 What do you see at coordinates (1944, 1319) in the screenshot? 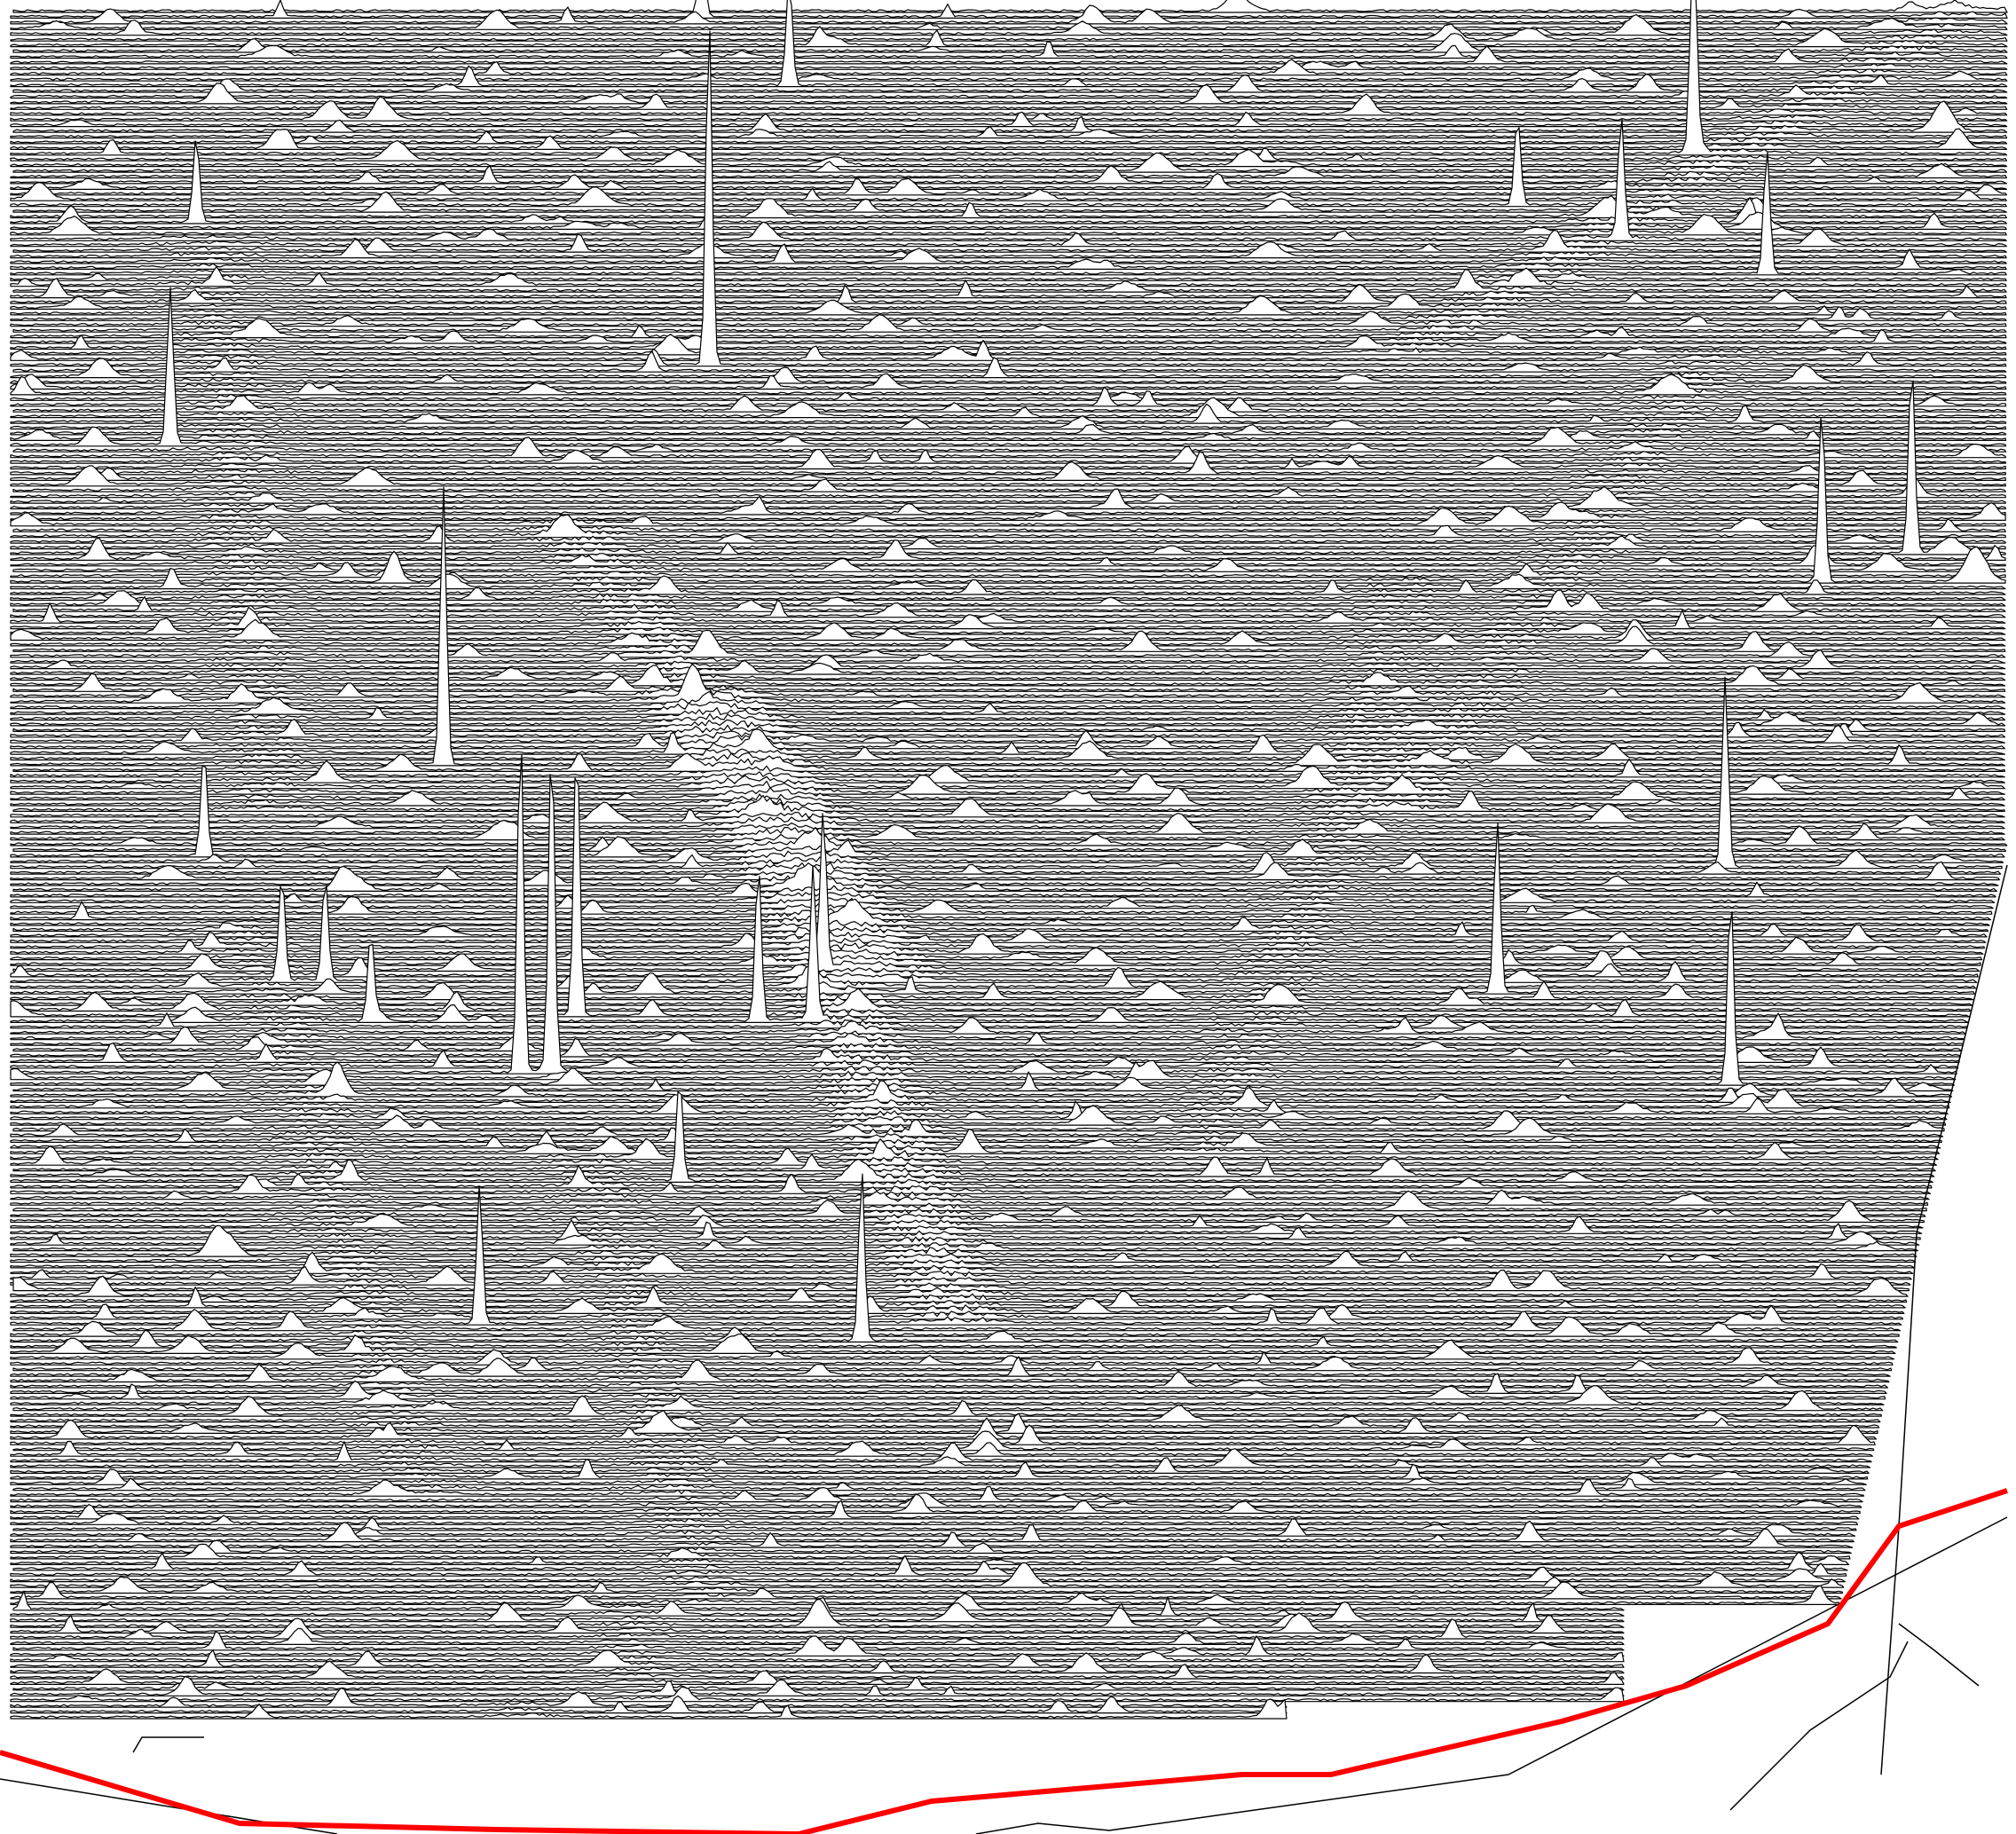
I see `right-edge-line` at bounding box center [1944, 1319].